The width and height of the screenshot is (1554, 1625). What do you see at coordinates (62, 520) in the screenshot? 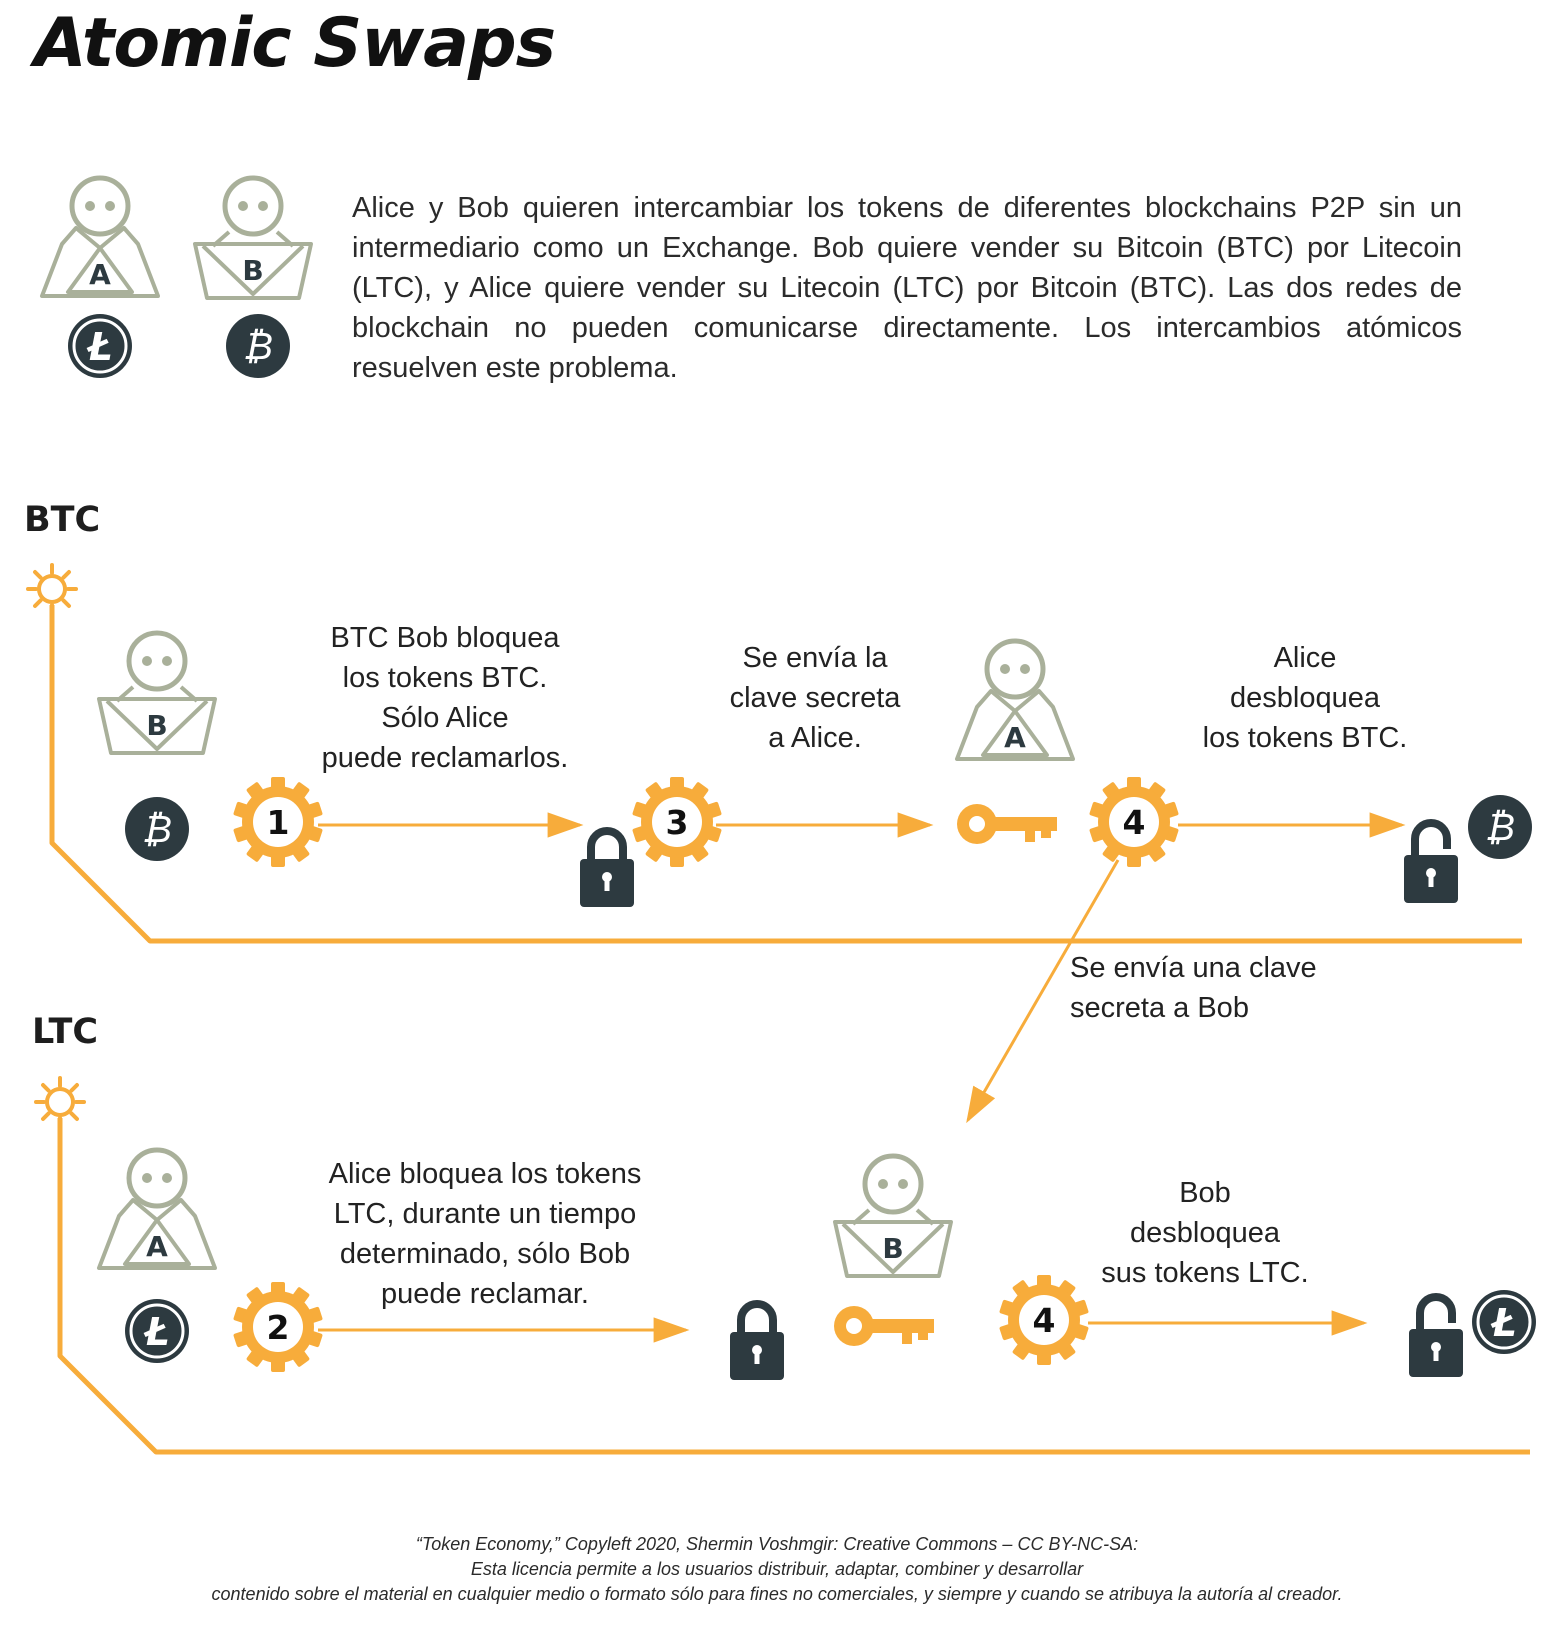
I see `btc-chain-label: BTC` at bounding box center [62, 520].